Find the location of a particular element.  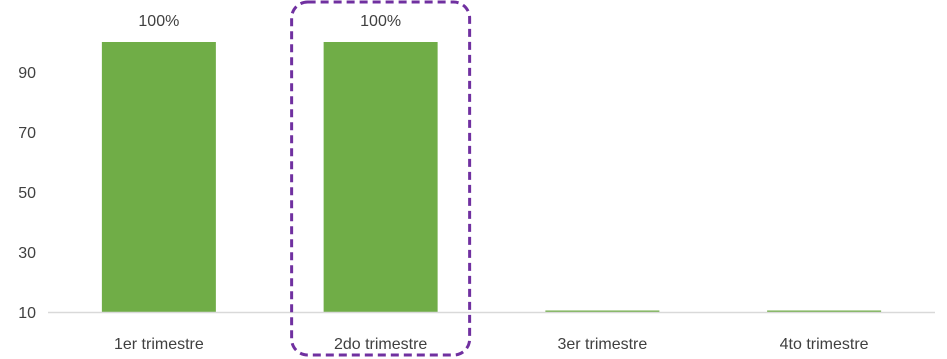

data-labels: 100% 100% is located at coordinates (269, 21).